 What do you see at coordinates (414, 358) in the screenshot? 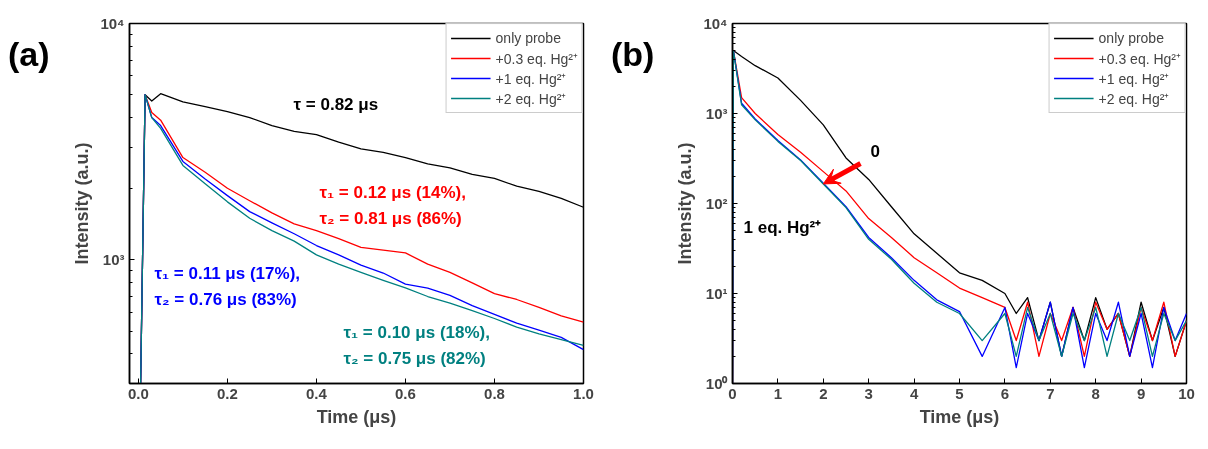
I see `annotation: τ₂ = 0.75 μs (82%)` at bounding box center [414, 358].